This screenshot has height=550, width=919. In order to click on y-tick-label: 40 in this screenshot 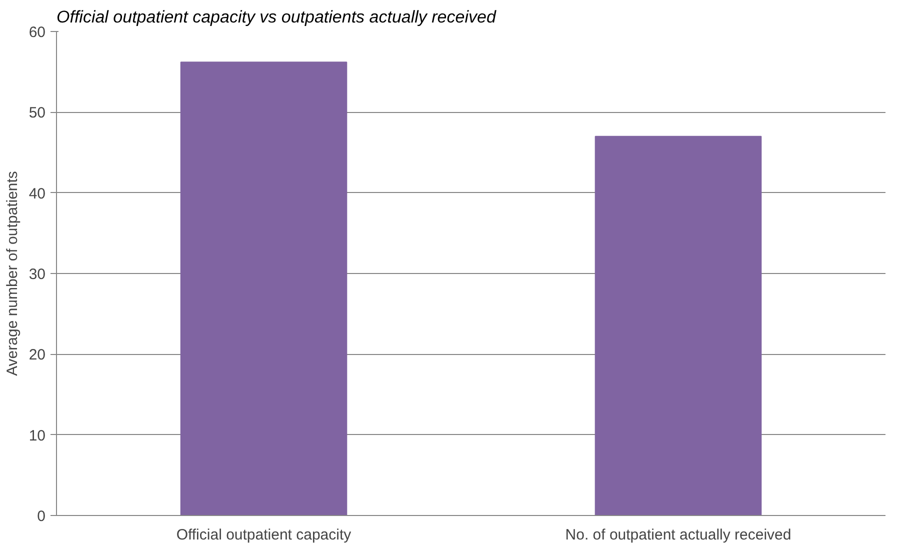, I will do `click(37, 193)`.